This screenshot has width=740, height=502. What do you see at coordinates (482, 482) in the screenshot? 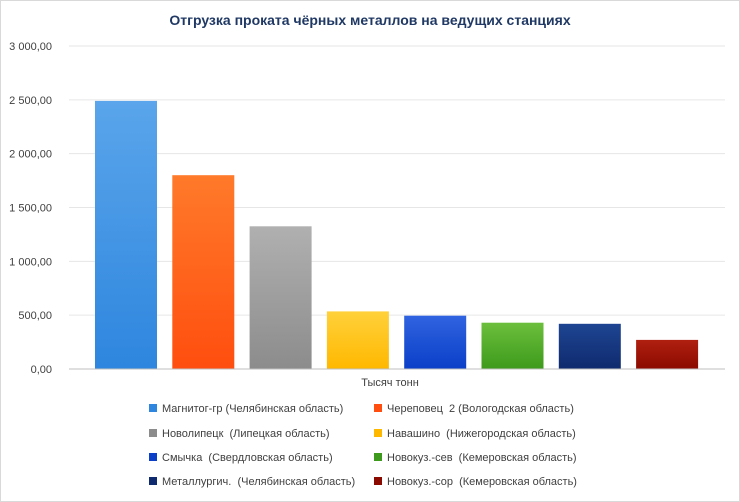
I see `legend-label: Новокуз.-сор (Кемеровская область)` at bounding box center [482, 482].